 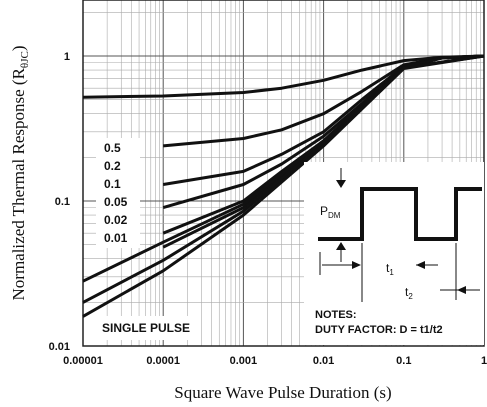 What do you see at coordinates (379, 330) in the screenshot?
I see `notes-text: DUTY FACTOR: D = t1/t2` at bounding box center [379, 330].